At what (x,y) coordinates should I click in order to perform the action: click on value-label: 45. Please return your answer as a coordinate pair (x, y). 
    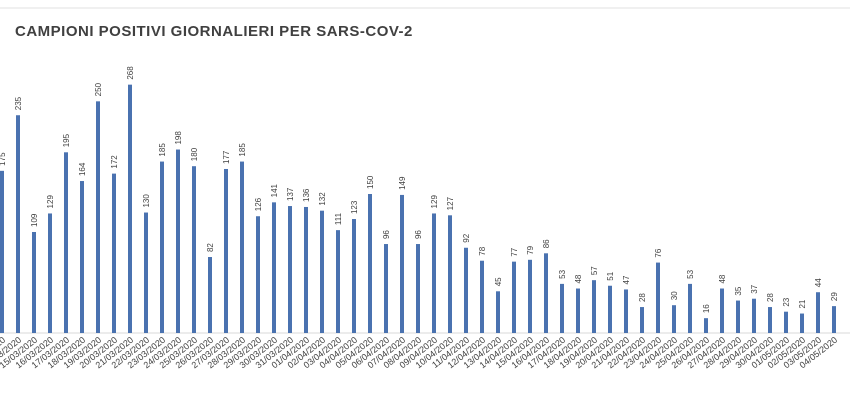
    Looking at the image, I should click on (498, 281).